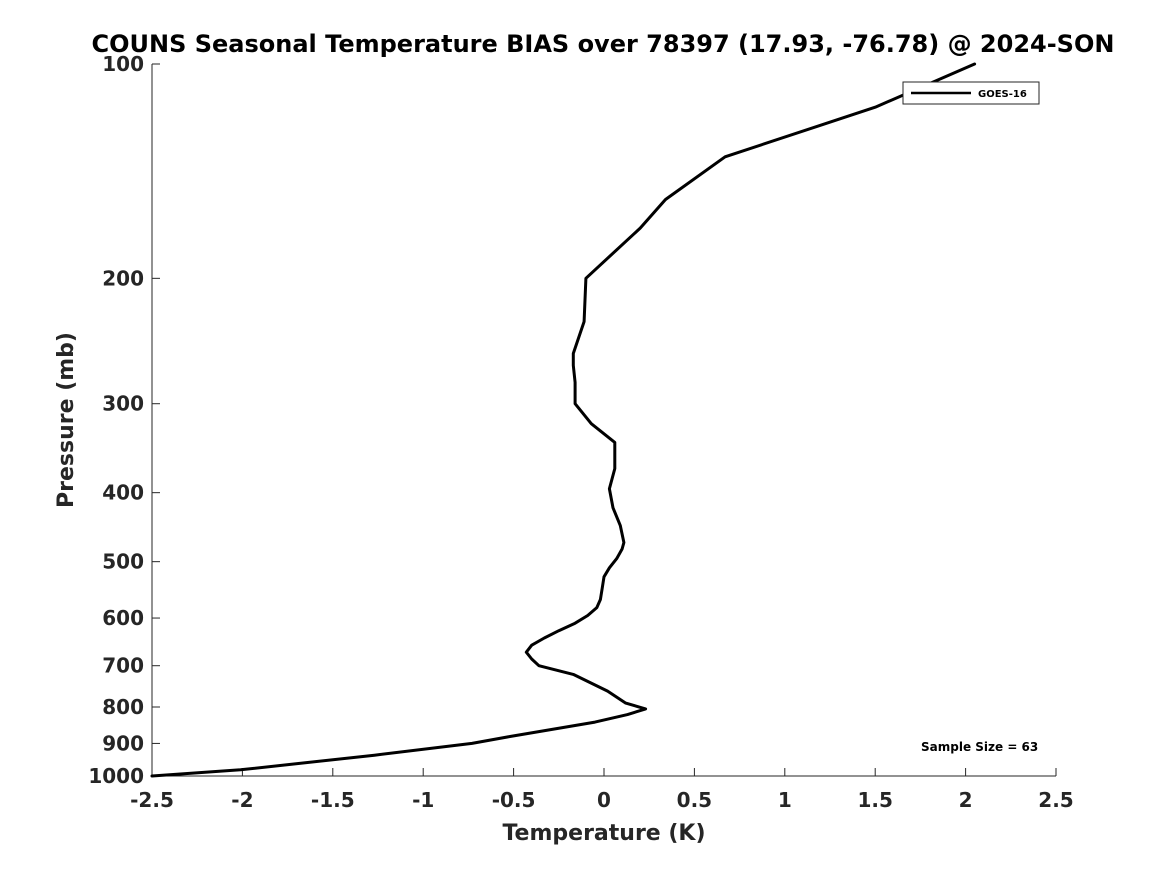 The image size is (1167, 875). What do you see at coordinates (874, 800) in the screenshot?
I see `x-tick-label: 1.5` at bounding box center [874, 800].